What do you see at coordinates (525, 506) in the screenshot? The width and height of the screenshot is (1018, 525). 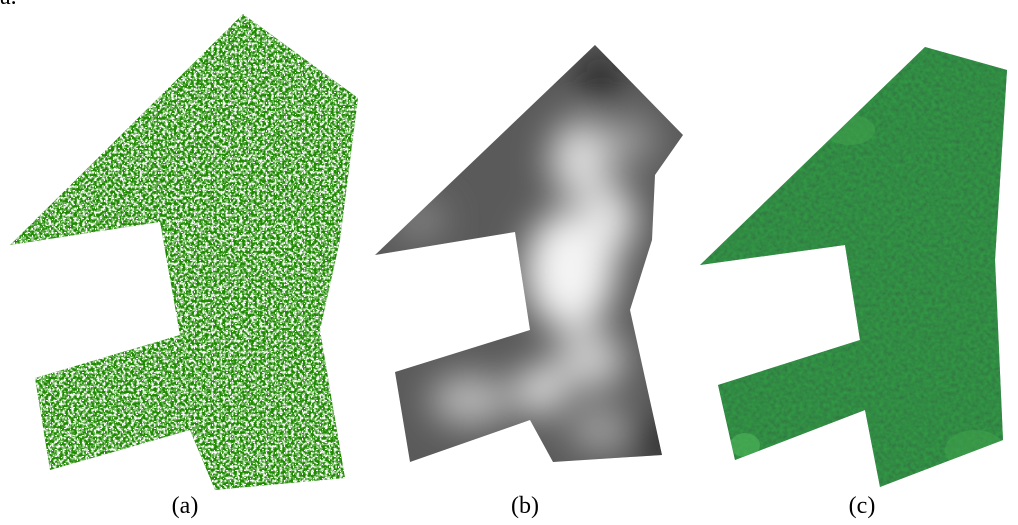 I see `panel-label: (b)` at bounding box center [525, 506].